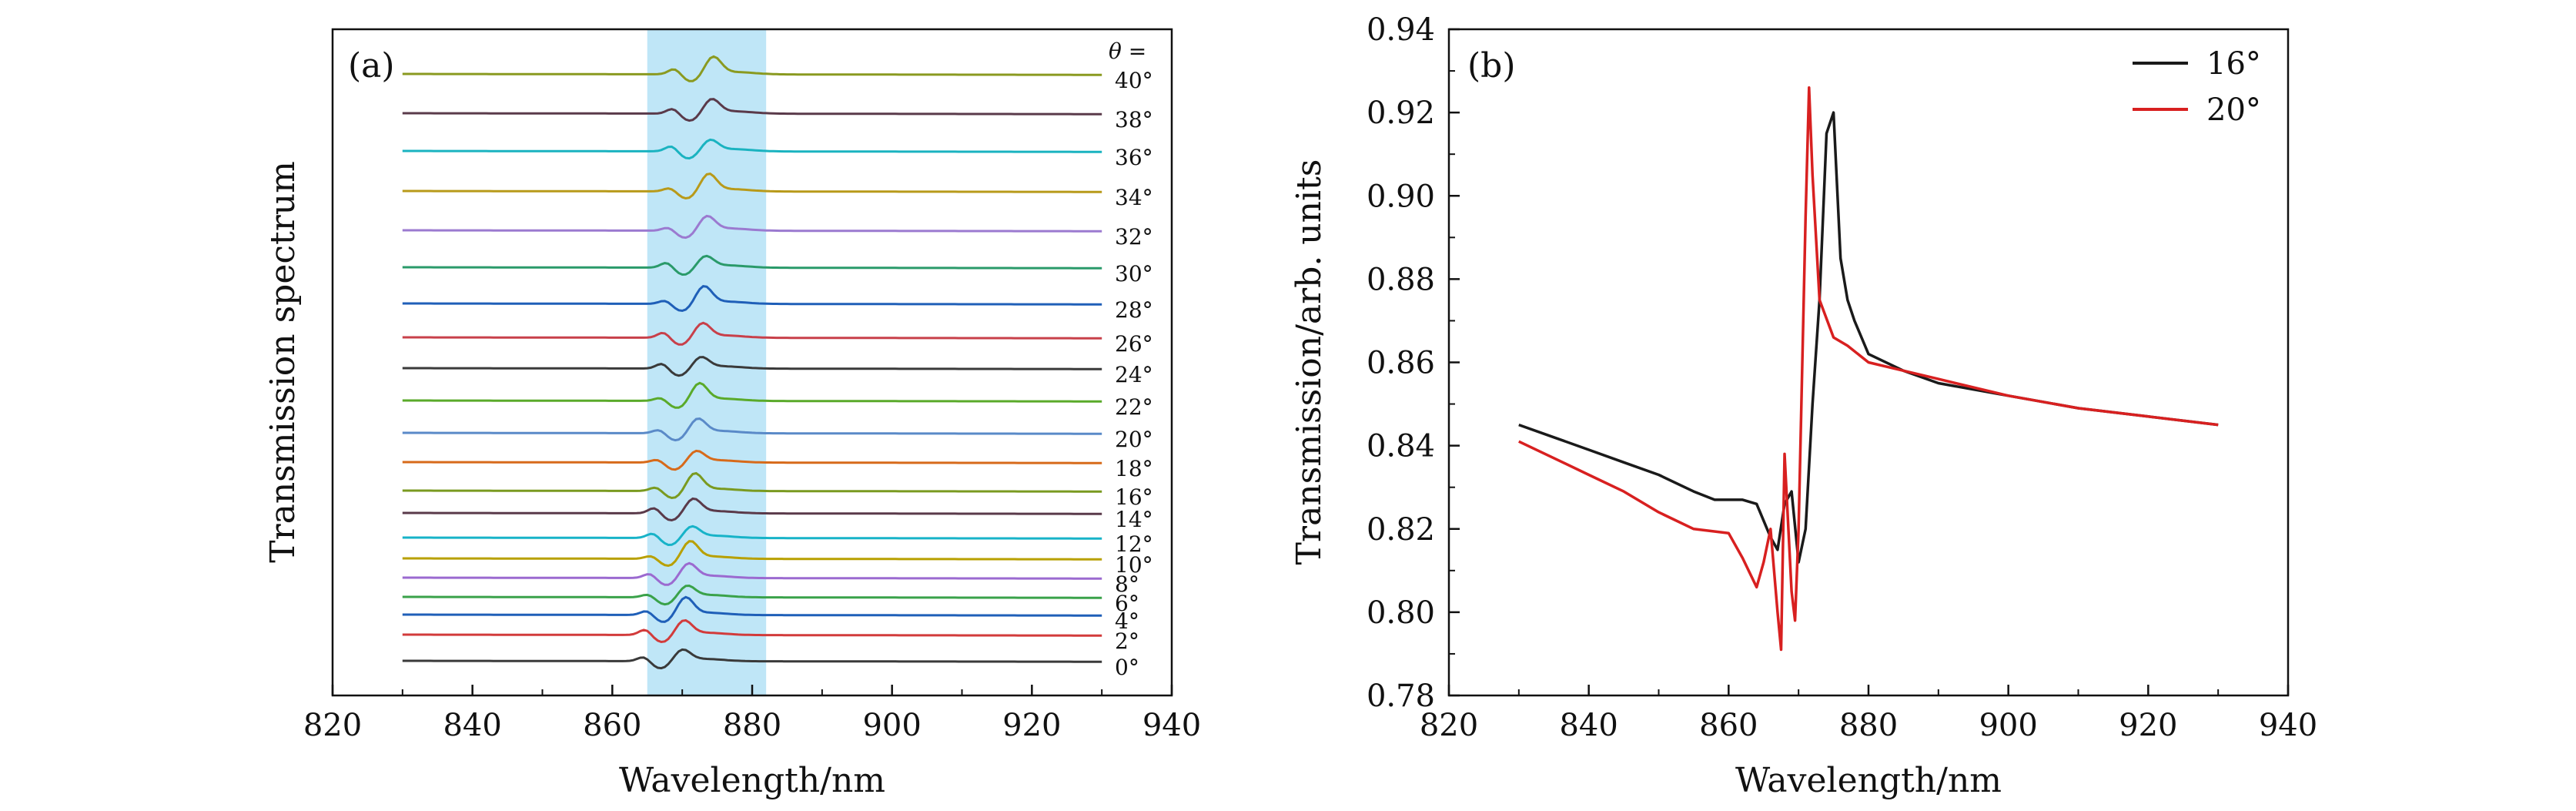  I want to click on panel-a-x-tick-label: 840, so click(472, 725).